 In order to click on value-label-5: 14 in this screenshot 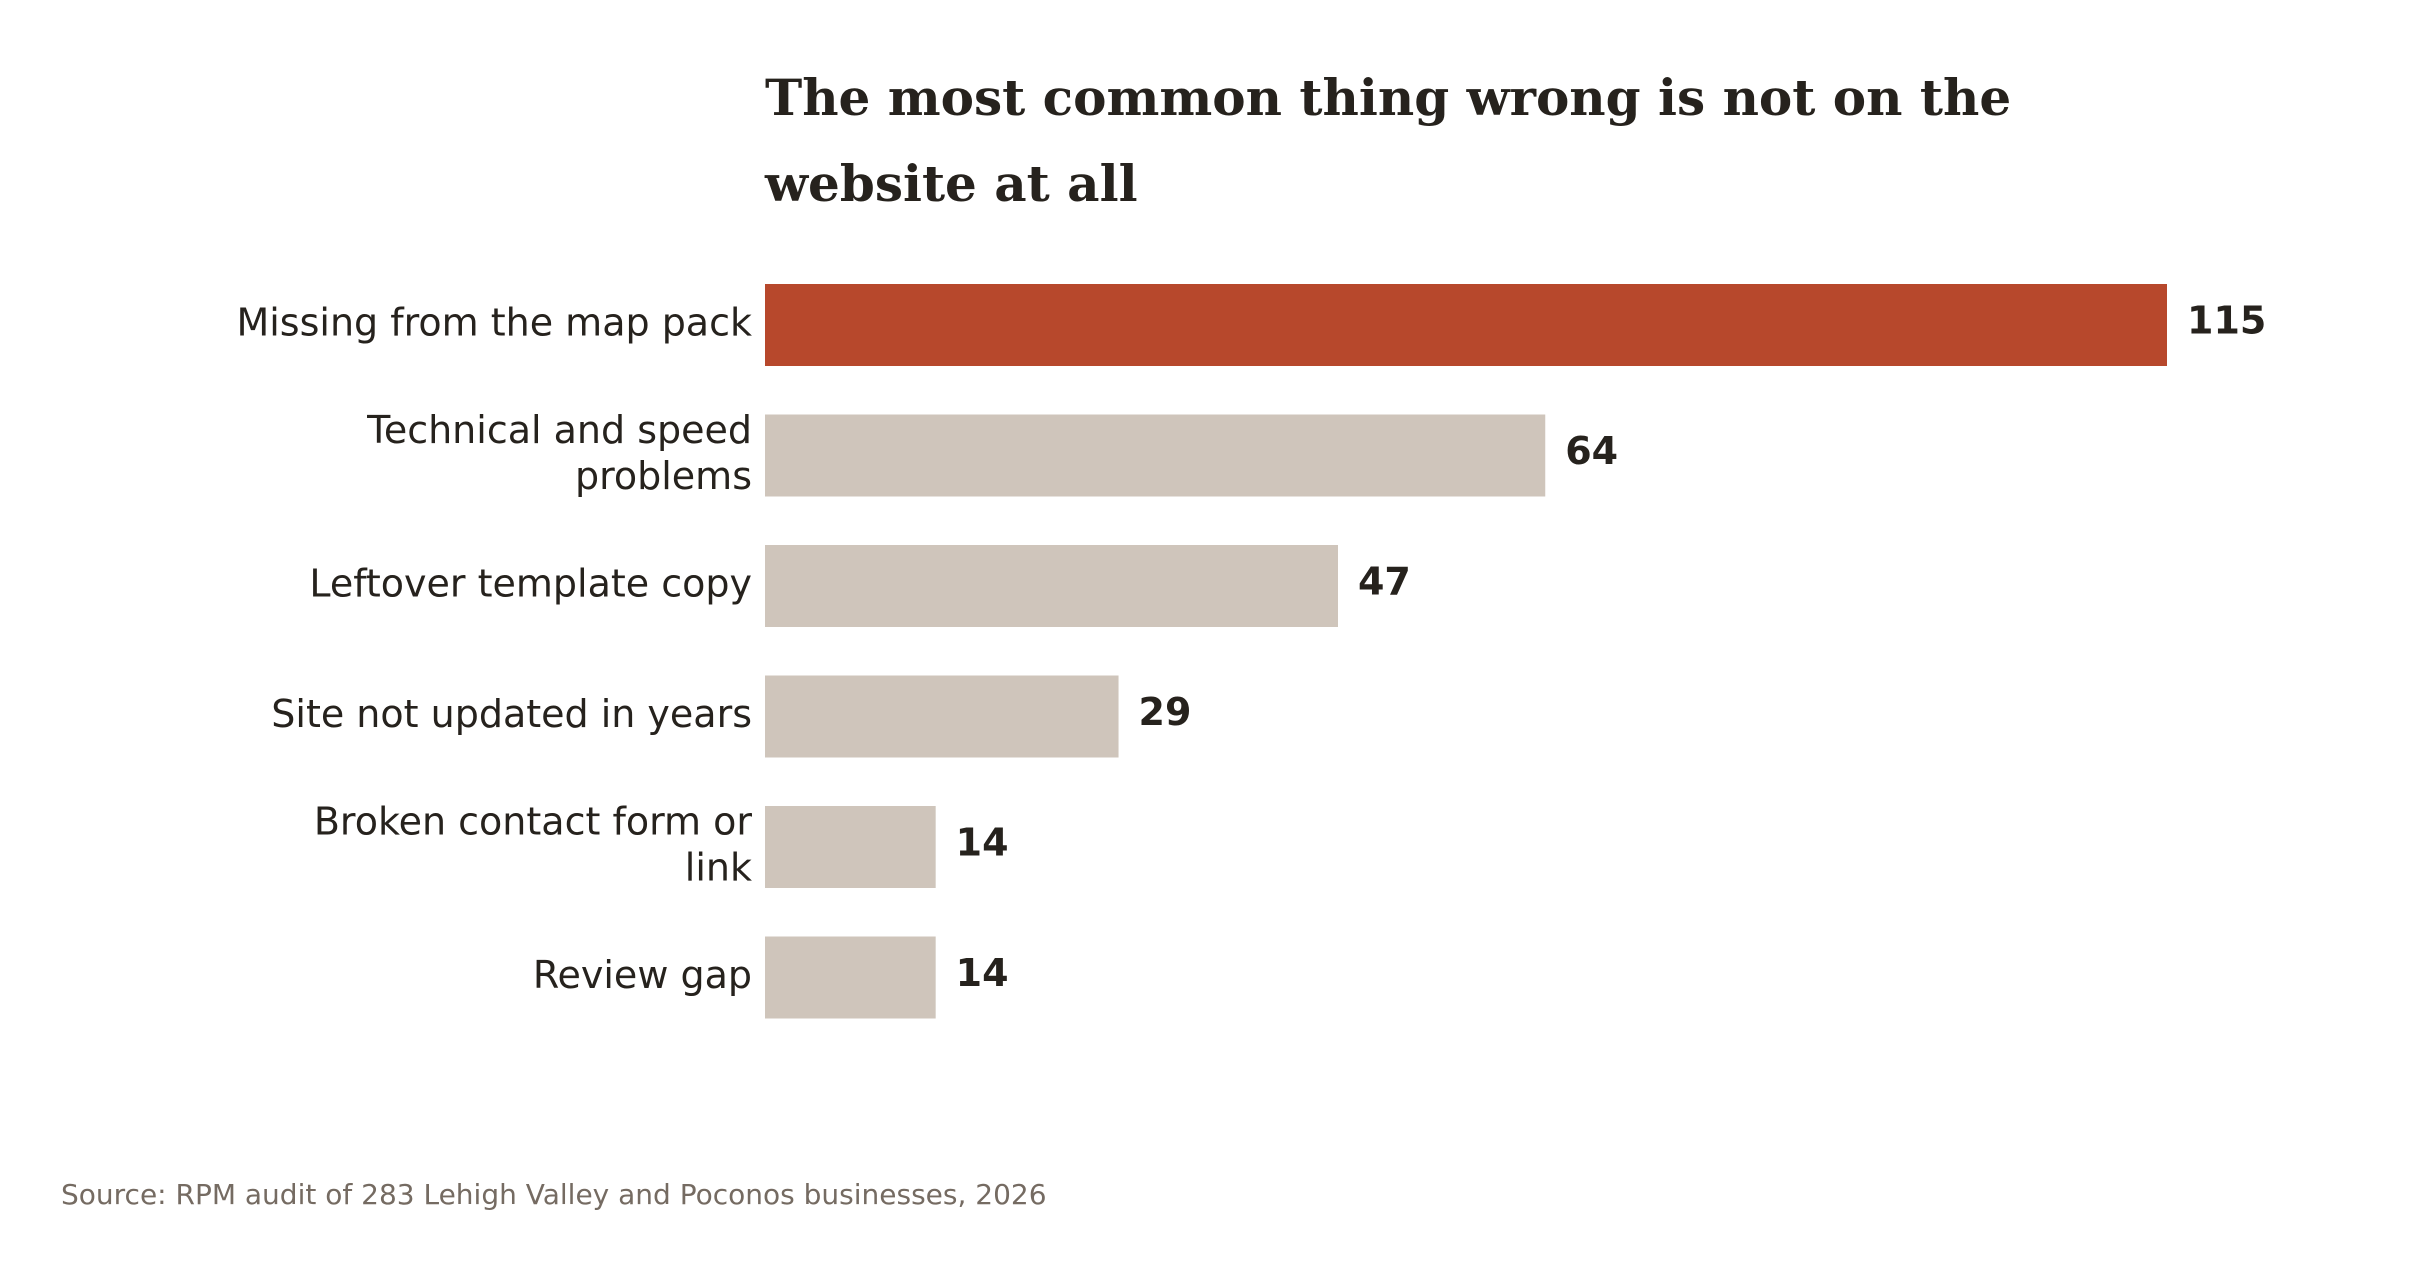, I will do `click(982, 843)`.